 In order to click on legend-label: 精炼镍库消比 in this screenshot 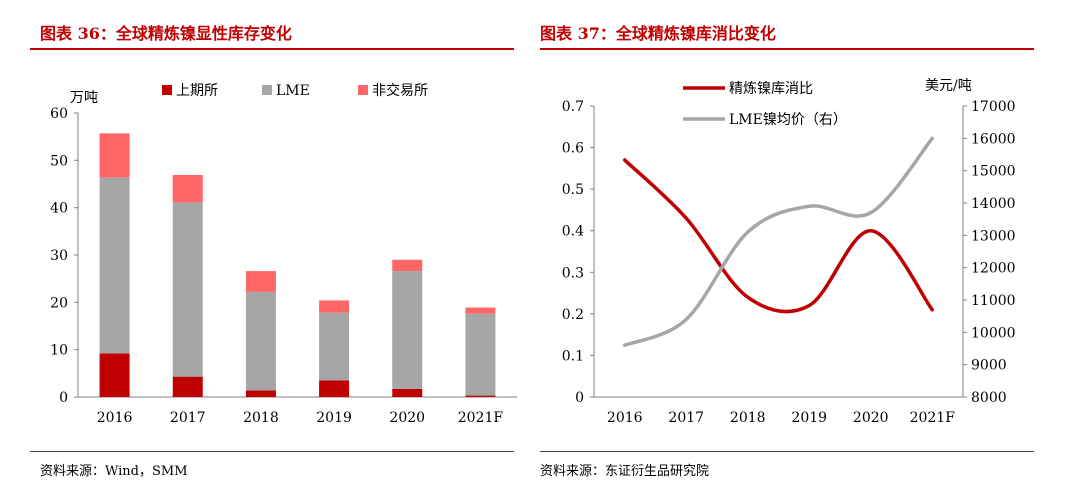, I will do `click(771, 89)`.